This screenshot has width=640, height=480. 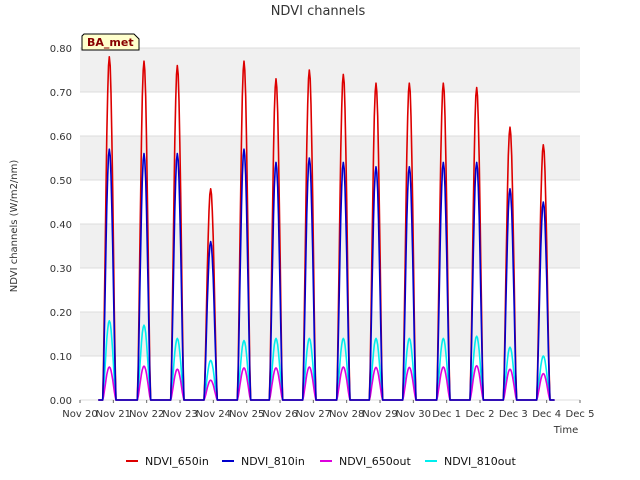 I want to click on y-tick-label: 0.00, so click(x=61, y=401).